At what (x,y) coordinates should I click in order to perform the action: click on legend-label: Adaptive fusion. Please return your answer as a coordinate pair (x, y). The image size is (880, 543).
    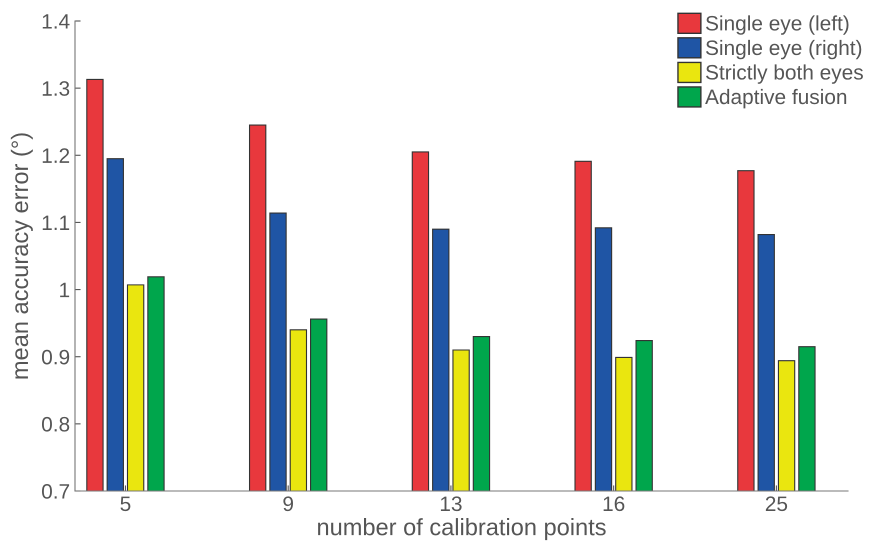
    Looking at the image, I should click on (775, 98).